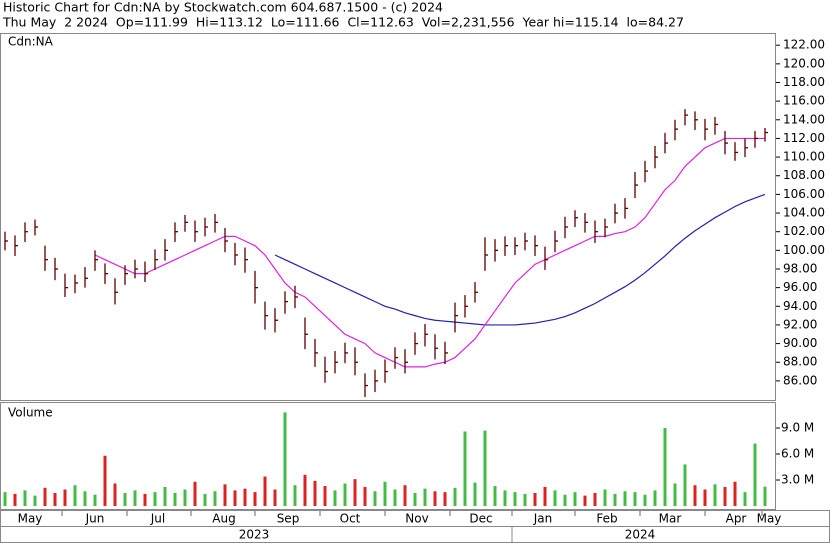 This screenshot has height=543, width=830. I want to click on month-label: Nov, so click(416, 519).